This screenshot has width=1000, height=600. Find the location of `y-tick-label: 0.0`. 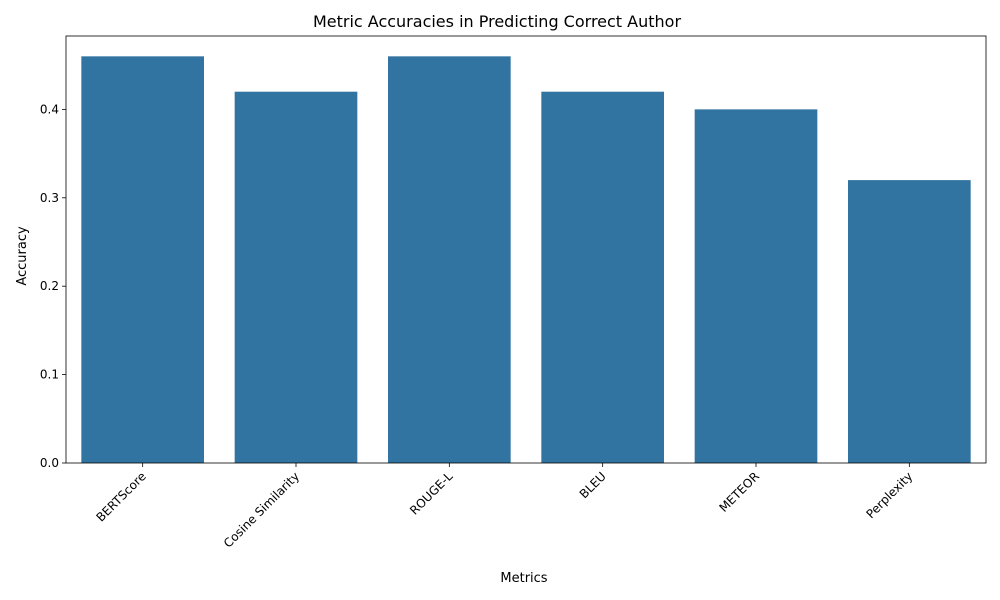

y-tick-label: 0.0 is located at coordinates (49, 463).